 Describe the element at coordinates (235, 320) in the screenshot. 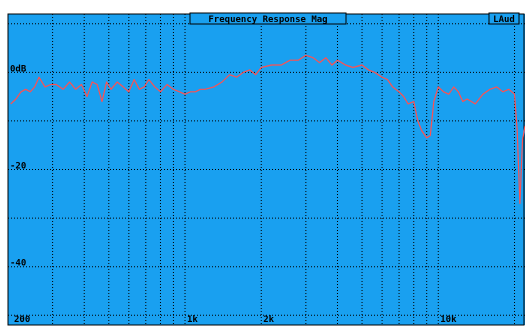

I see `x-tick-labels: 200 1k 2k 10k` at that location.